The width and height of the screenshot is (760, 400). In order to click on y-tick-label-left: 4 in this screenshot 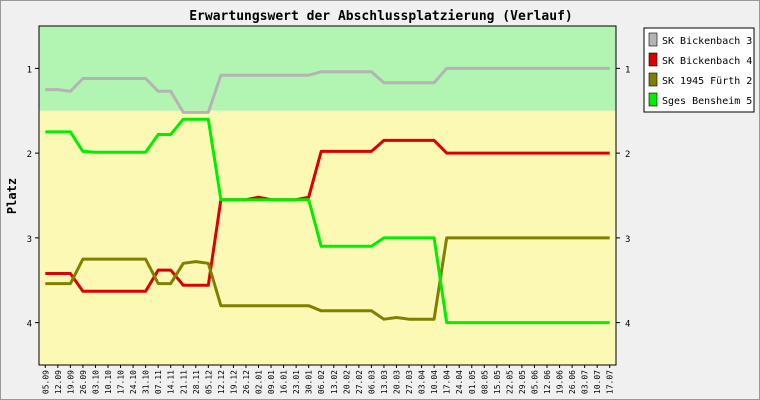, I will do `click(29, 325)`.